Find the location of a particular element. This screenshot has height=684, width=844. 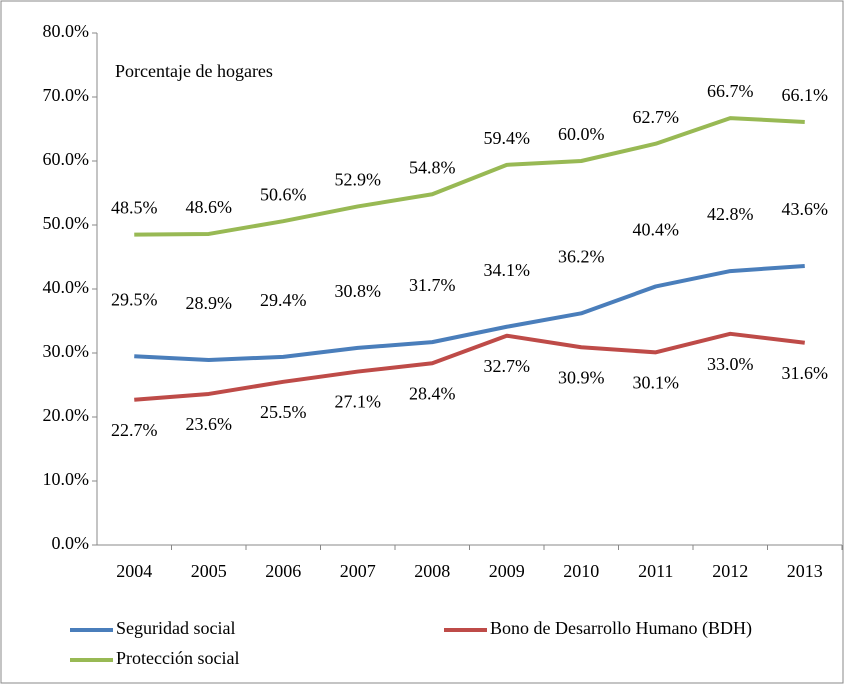

data-label: 48.5% is located at coordinates (134, 208).